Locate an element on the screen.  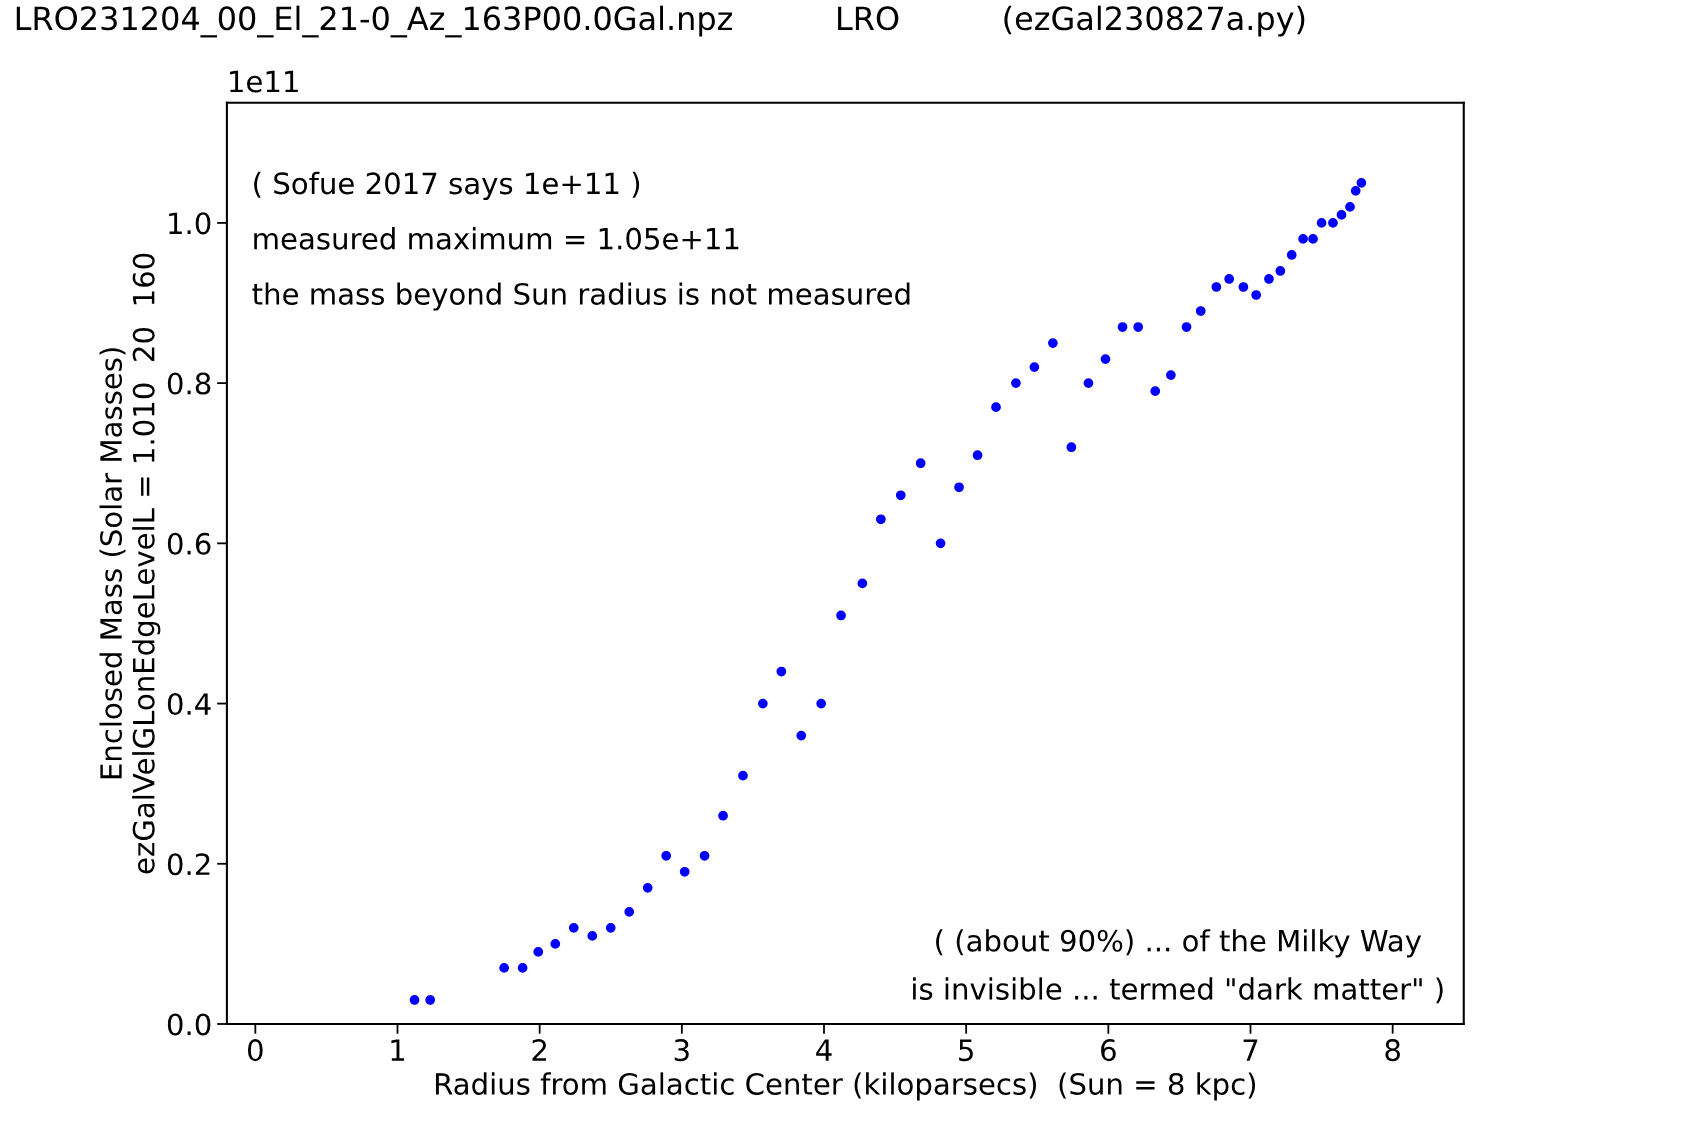
x-tick-label: 3 is located at coordinates (681, 1050).